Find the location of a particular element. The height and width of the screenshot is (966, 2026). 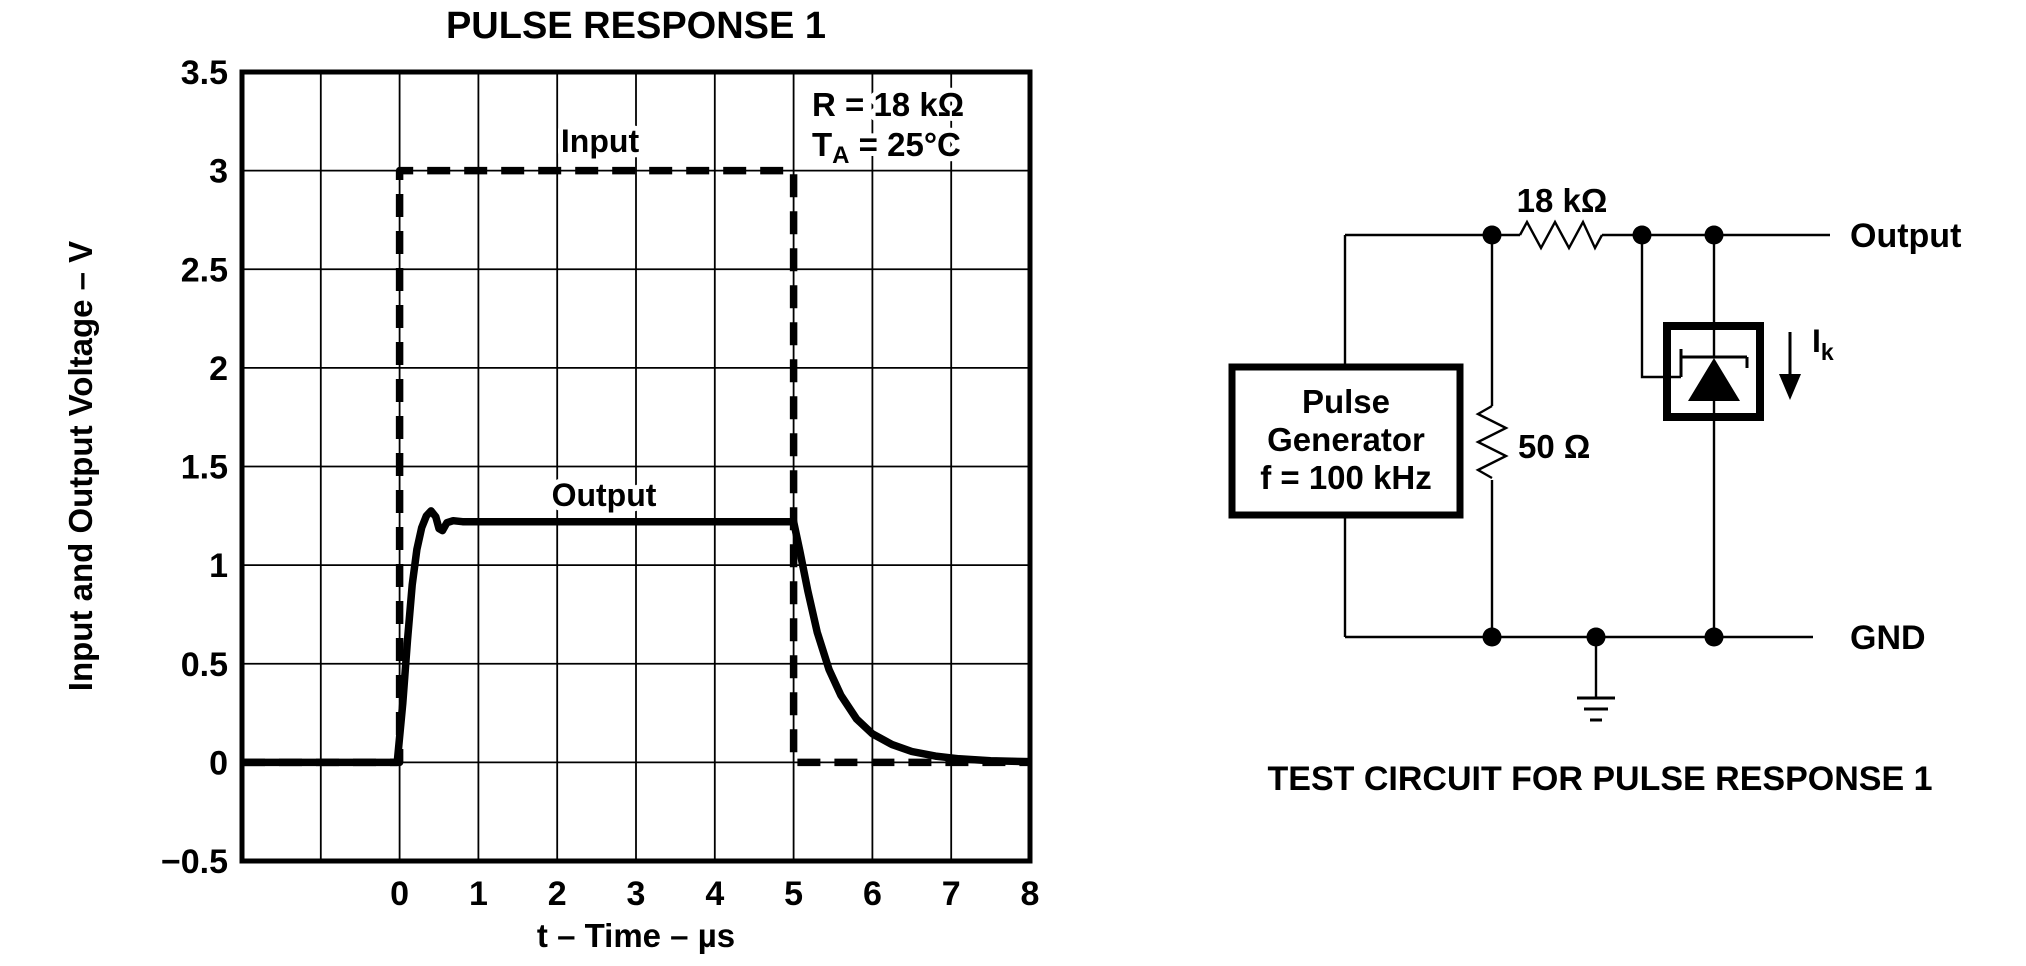

x-tick-label: 7 is located at coordinates (951, 894).